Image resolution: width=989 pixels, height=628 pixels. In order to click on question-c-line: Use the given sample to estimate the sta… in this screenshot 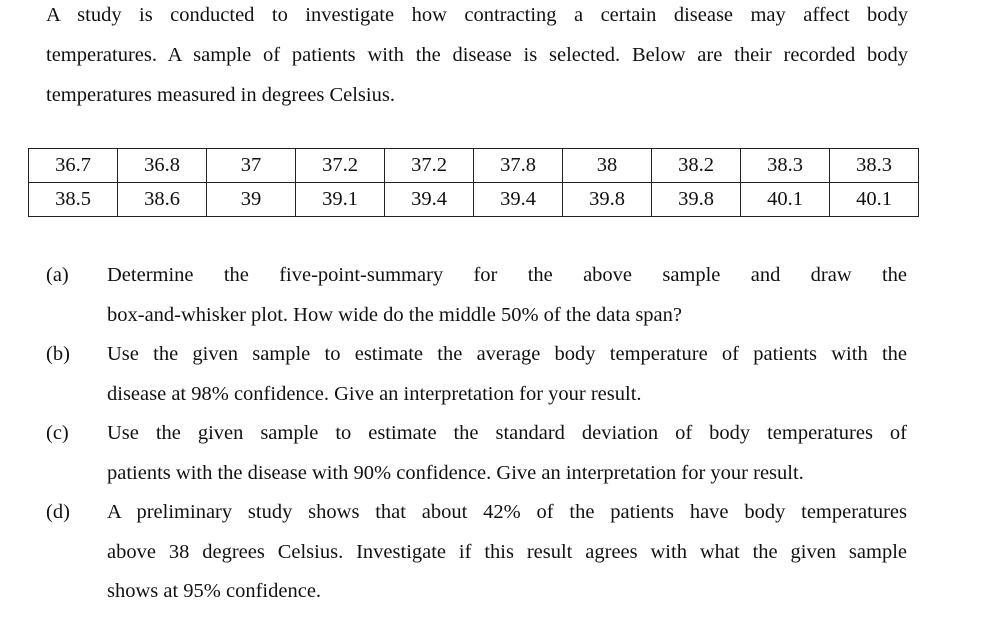, I will do `click(507, 433)`.